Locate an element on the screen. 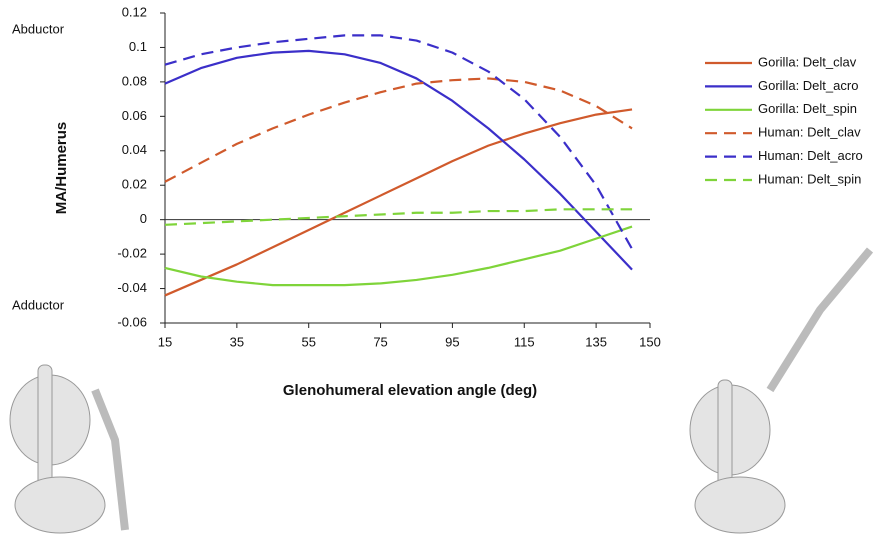 The height and width of the screenshot is (558, 885). legend-label: Human: Delt_spin is located at coordinates (809, 178).